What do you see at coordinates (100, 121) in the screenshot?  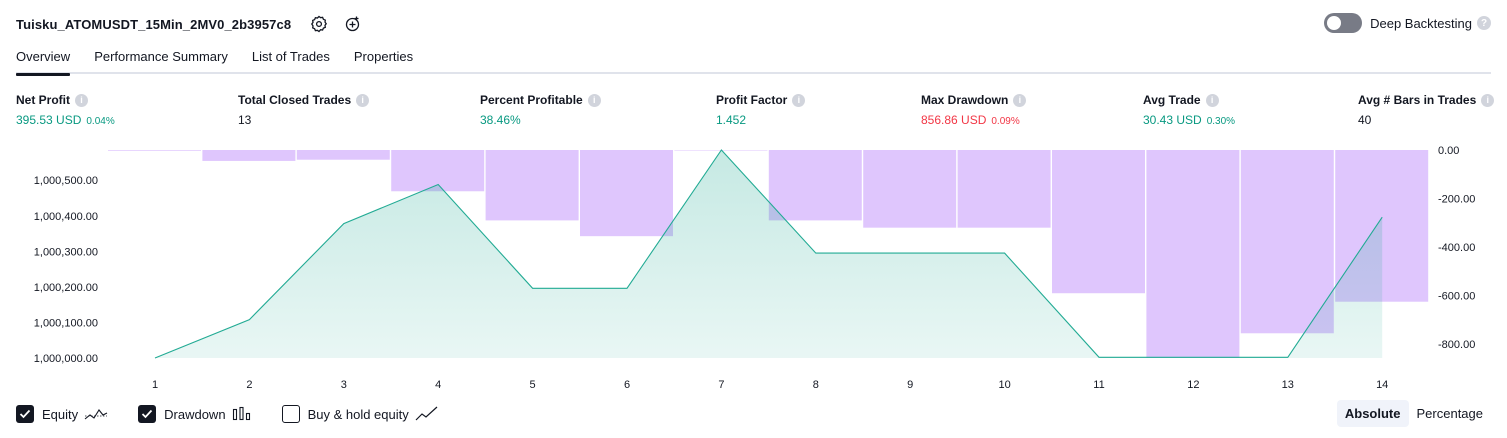 I see `metric-percent: 0.04%` at bounding box center [100, 121].